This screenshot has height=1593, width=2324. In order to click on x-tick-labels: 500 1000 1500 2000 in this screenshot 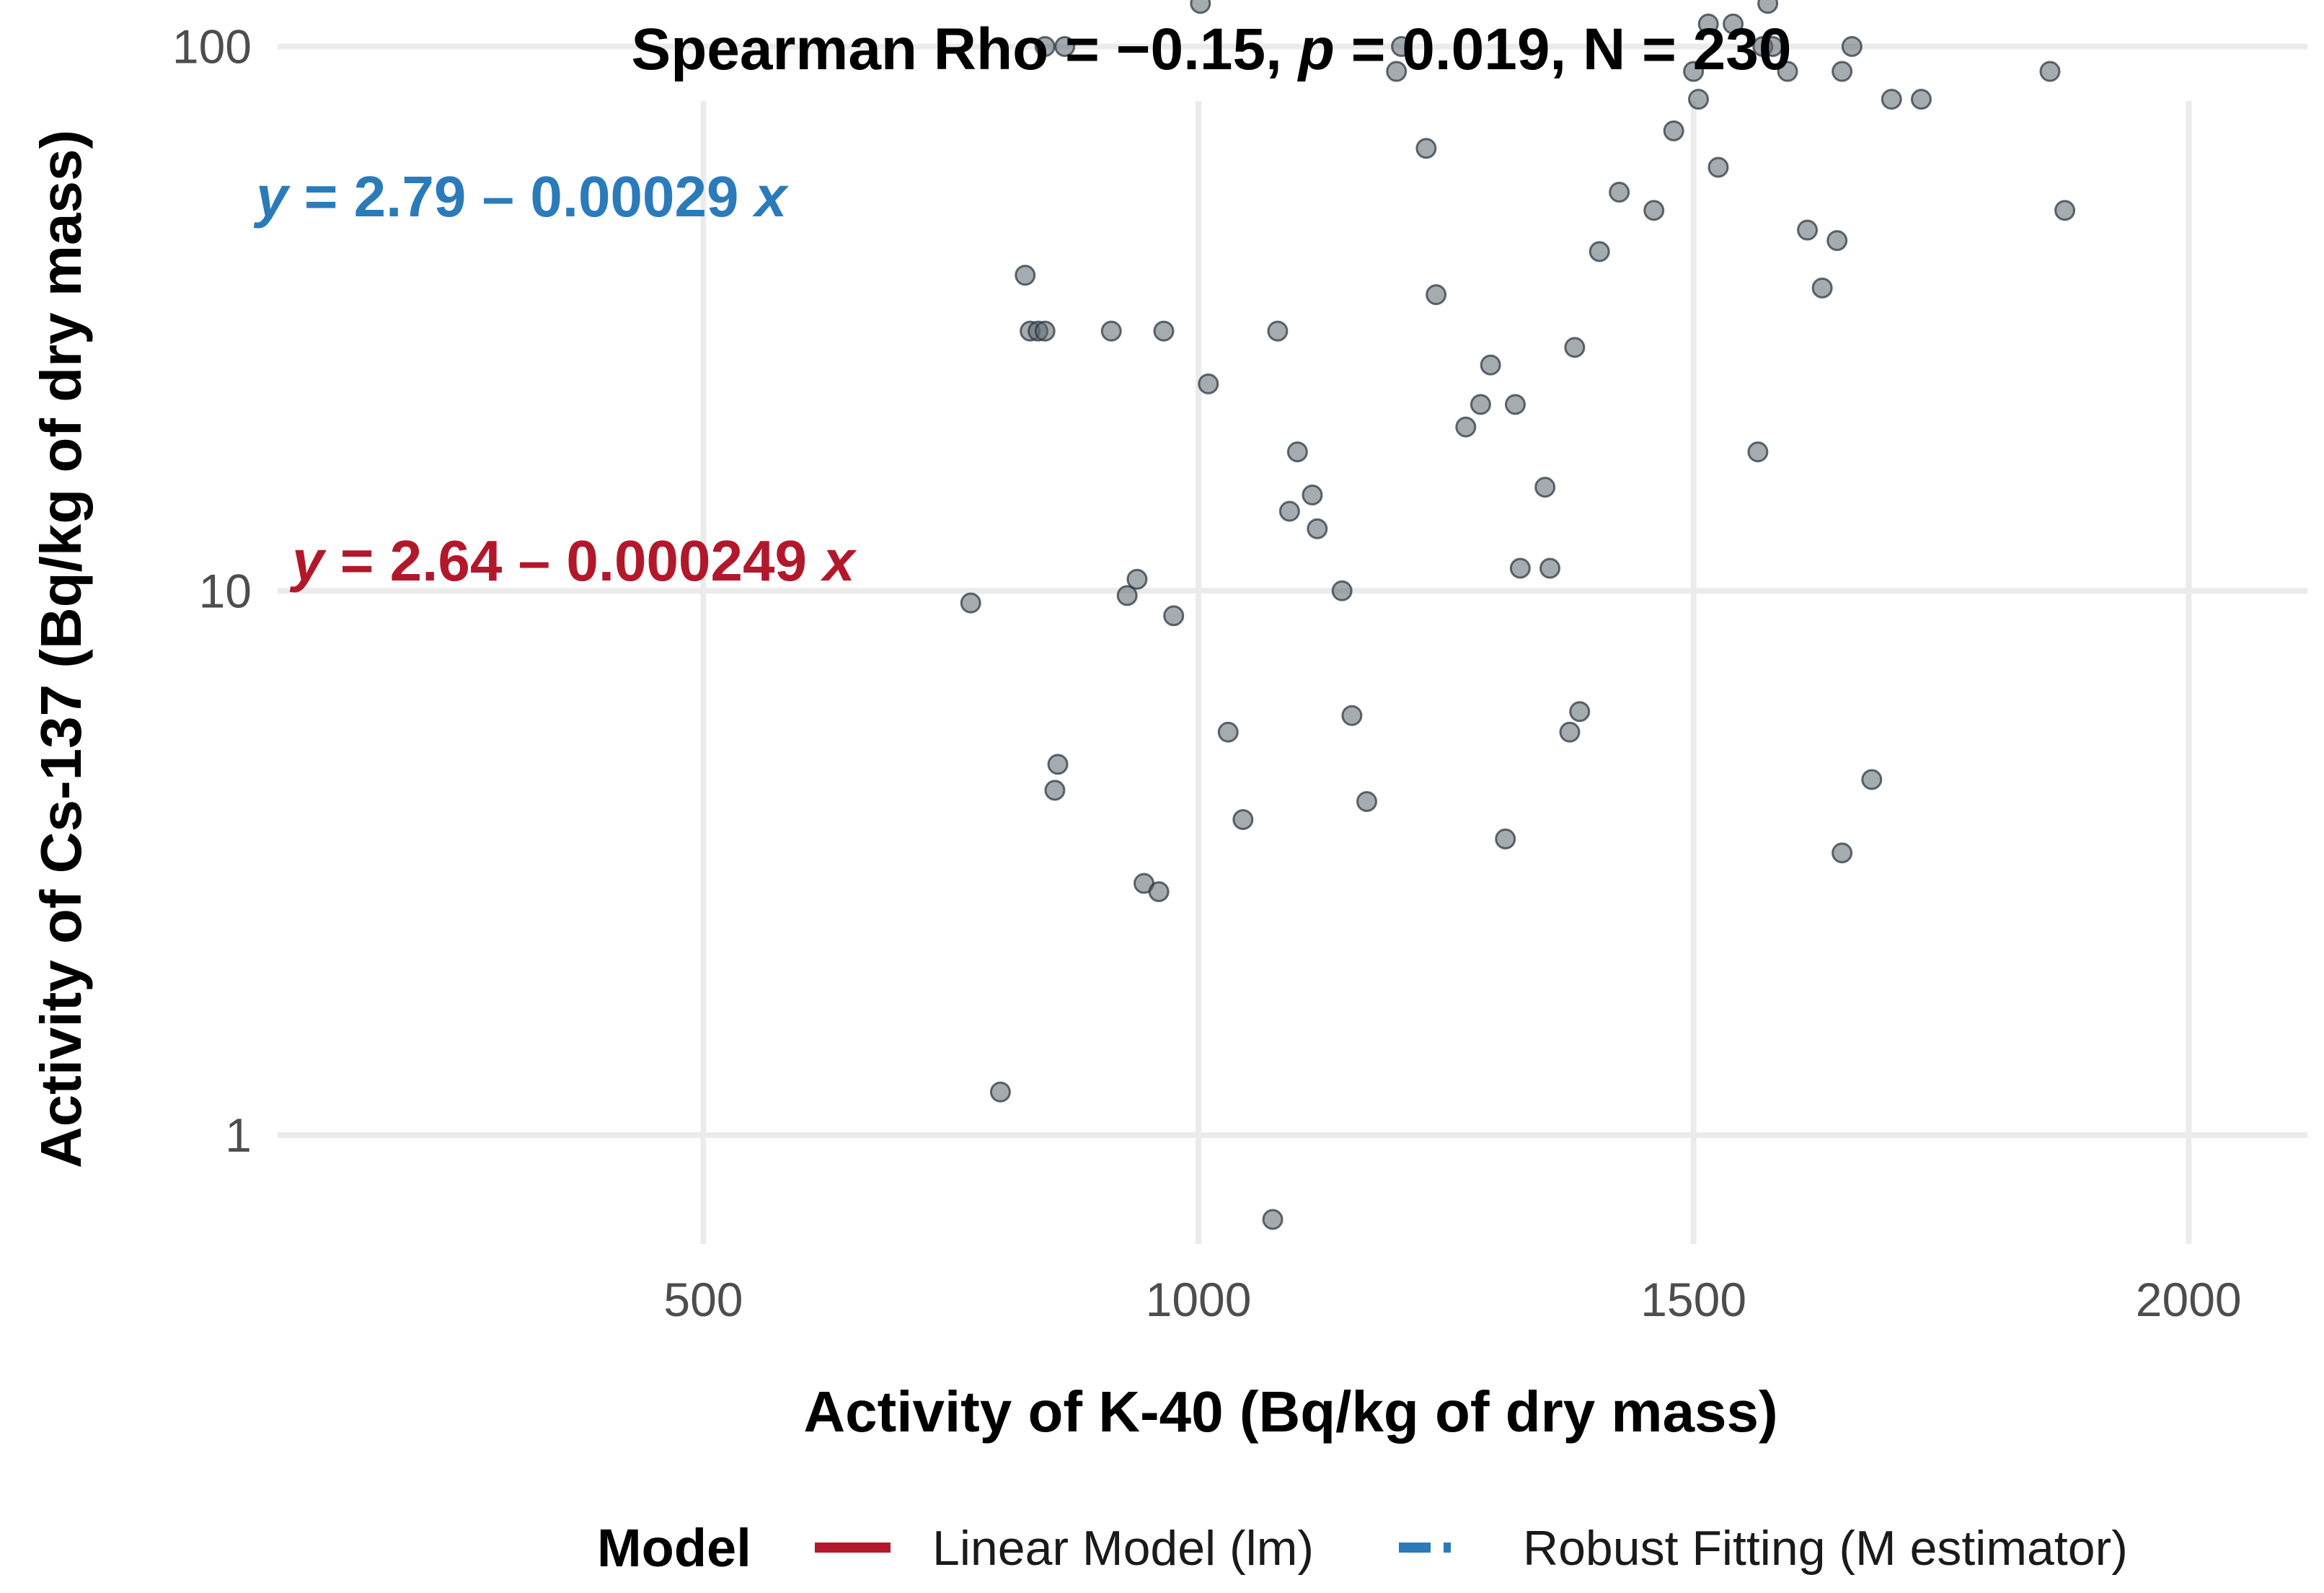, I will do `click(1452, 1299)`.